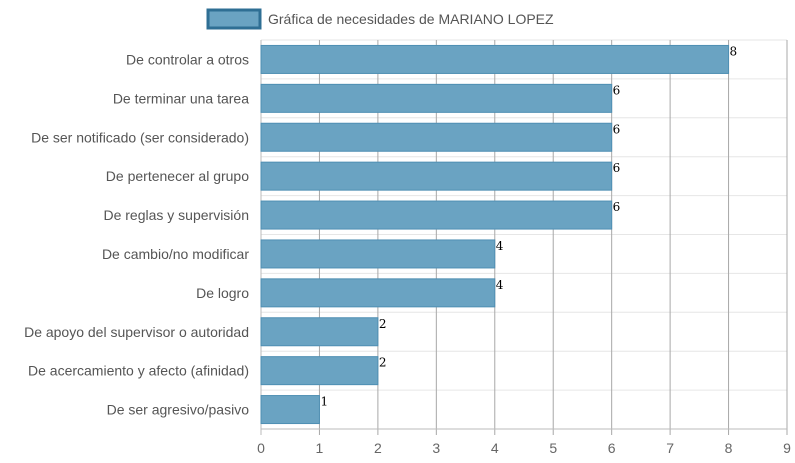 The height and width of the screenshot is (463, 795). What do you see at coordinates (177, 176) in the screenshot?
I see `category-label: De pertenecer al grupo` at bounding box center [177, 176].